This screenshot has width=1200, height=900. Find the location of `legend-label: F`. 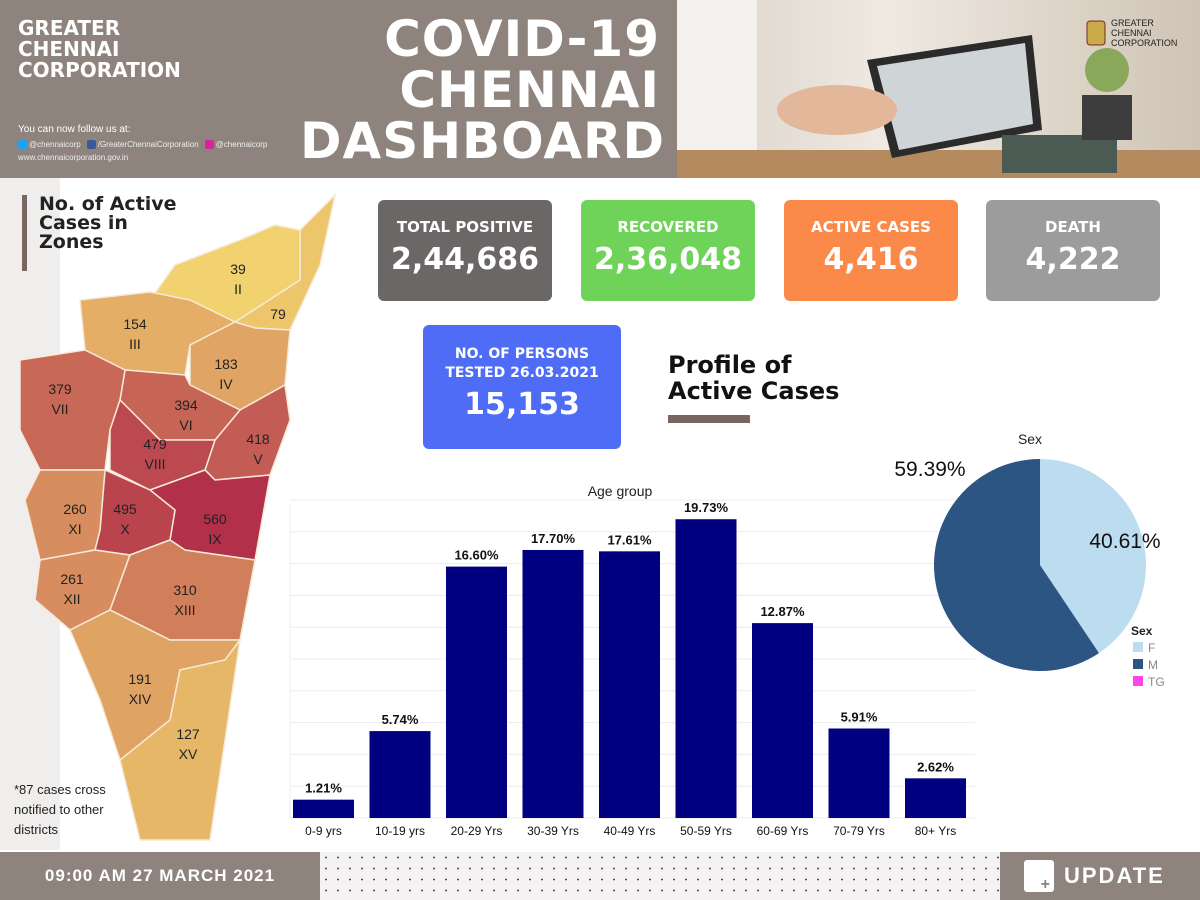

legend-label: F is located at coordinates (1151, 648).